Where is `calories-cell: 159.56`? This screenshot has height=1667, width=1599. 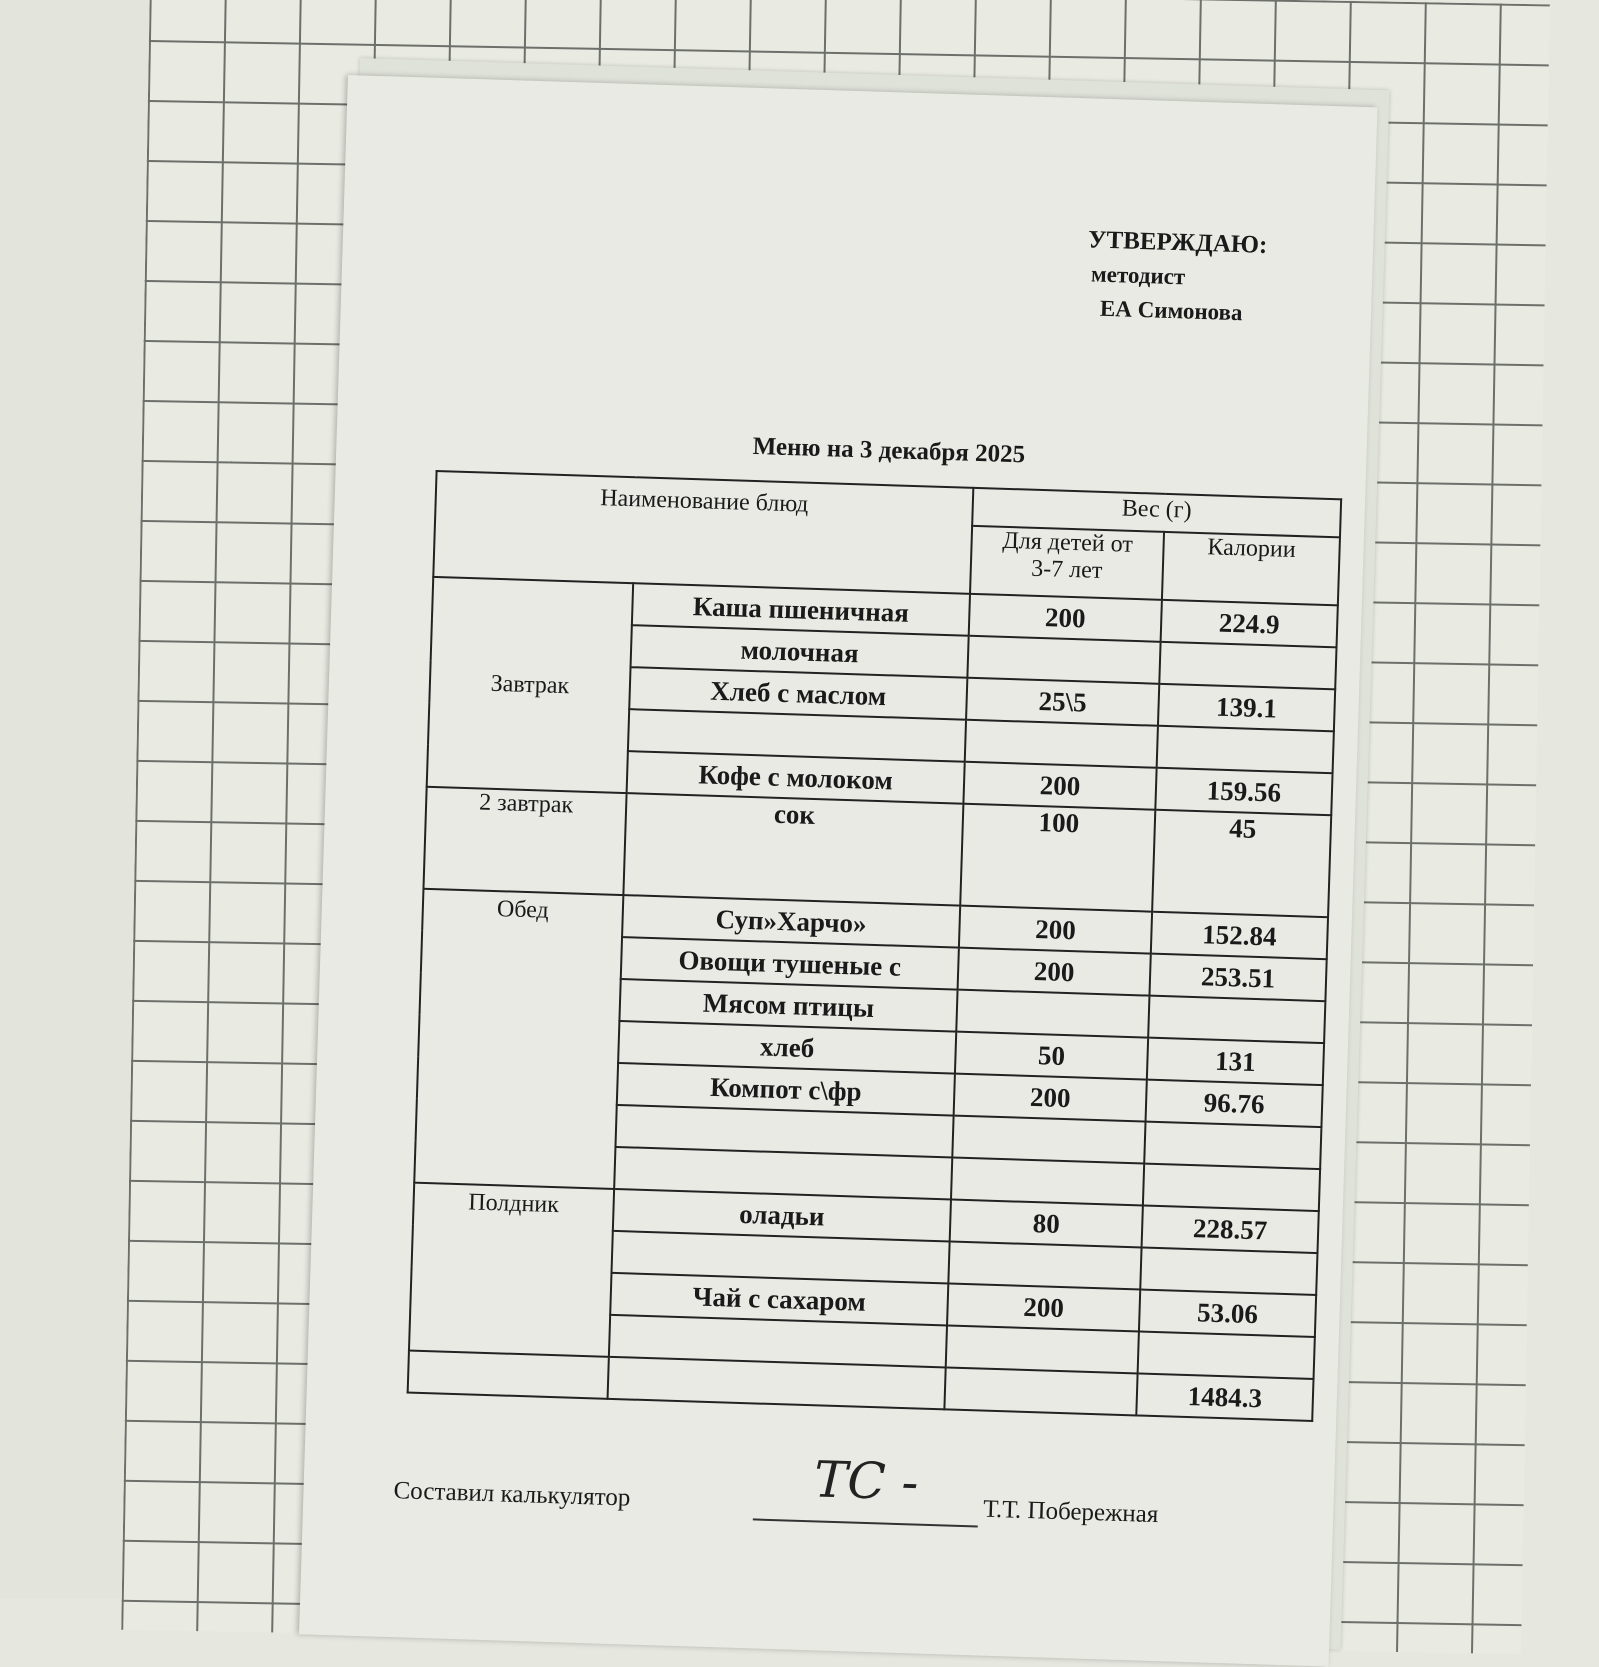
calories-cell: 159.56 is located at coordinates (1244, 791).